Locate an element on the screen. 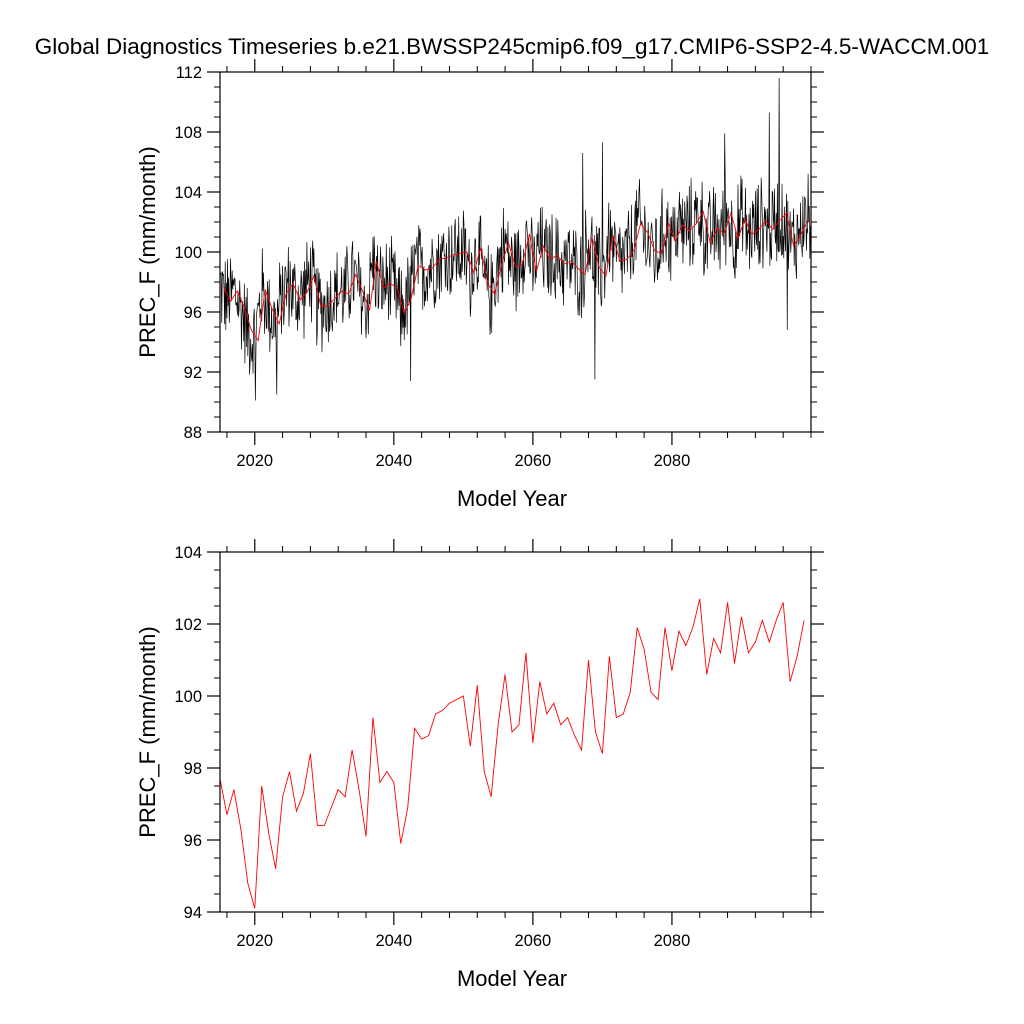 The width and height of the screenshot is (1024, 1024). monthly-y-tick-label: 100 is located at coordinates (188, 253).